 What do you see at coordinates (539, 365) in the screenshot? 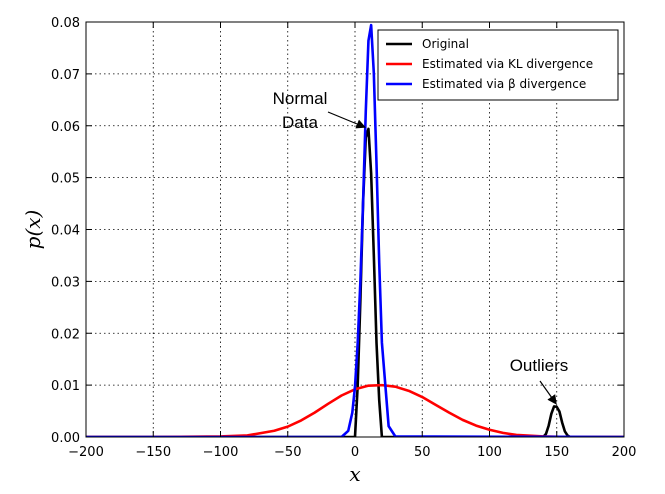
I see `annotation-outliers-text: Outliers` at bounding box center [539, 365].